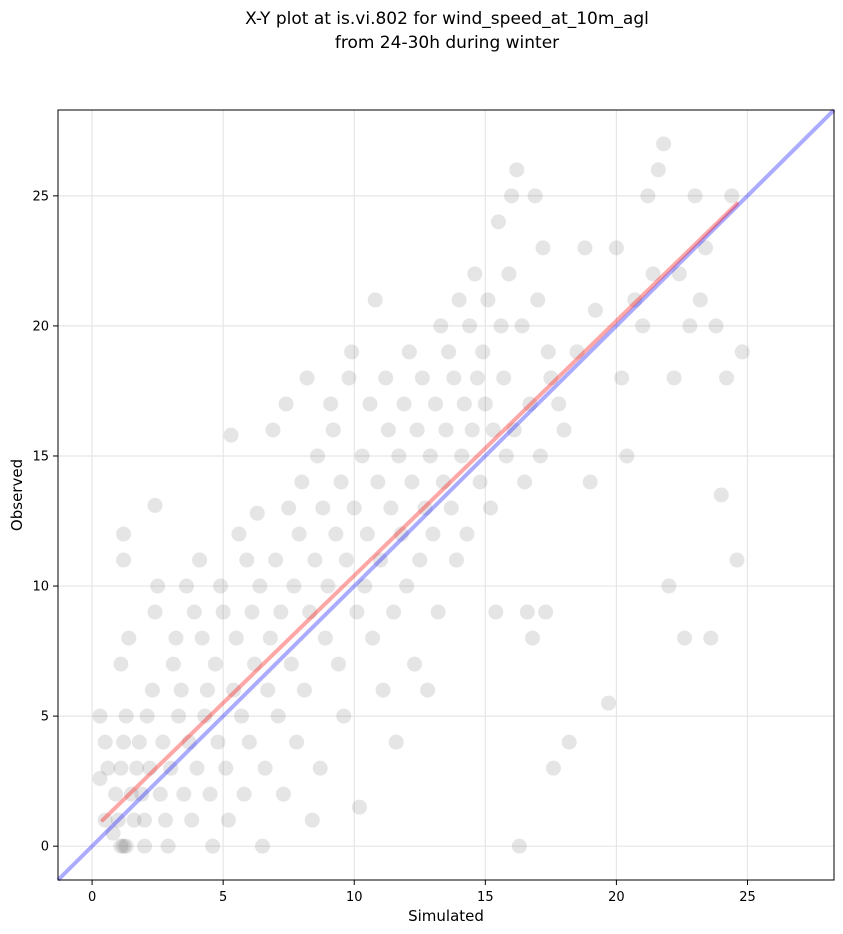 Image resolution: width=843 pixels, height=934 pixels. Describe the element at coordinates (45, 847) in the screenshot. I see `y-tick-label: 0` at that location.